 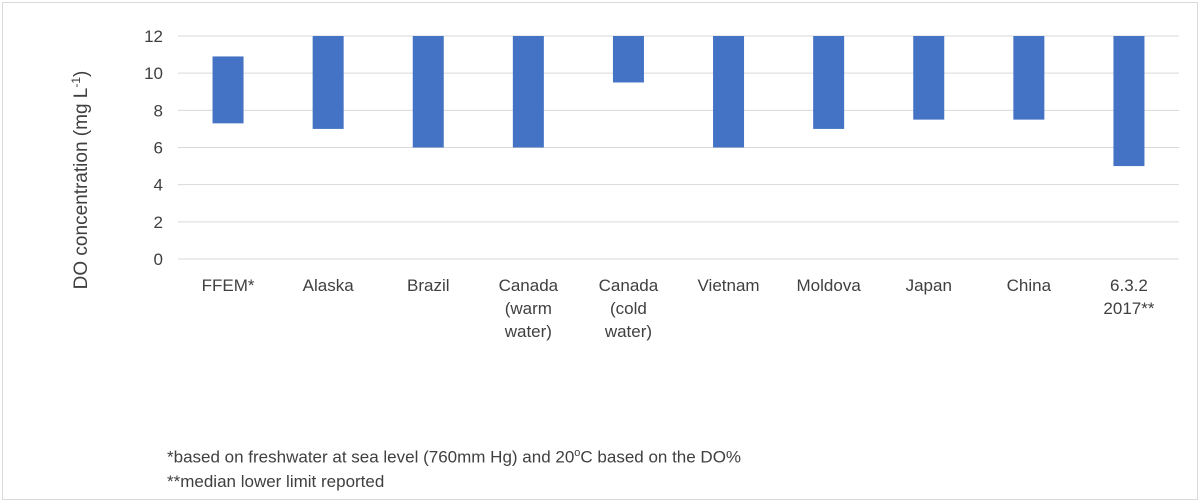 I want to click on y-tick-label: 8, so click(x=158, y=110).